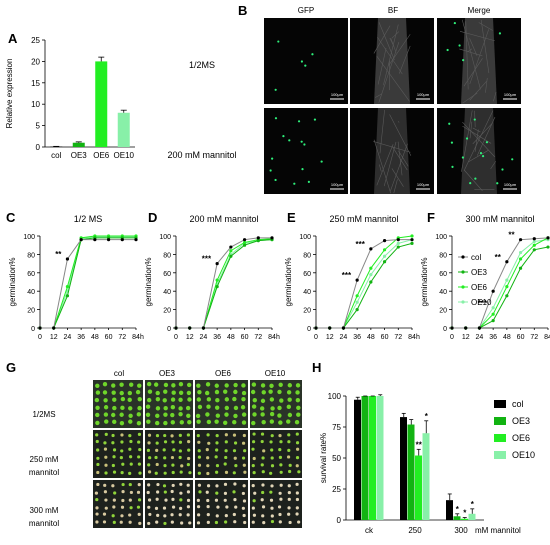 The height and width of the screenshot is (545, 550). I want to click on E-ytick-label: 40, so click(307, 292).